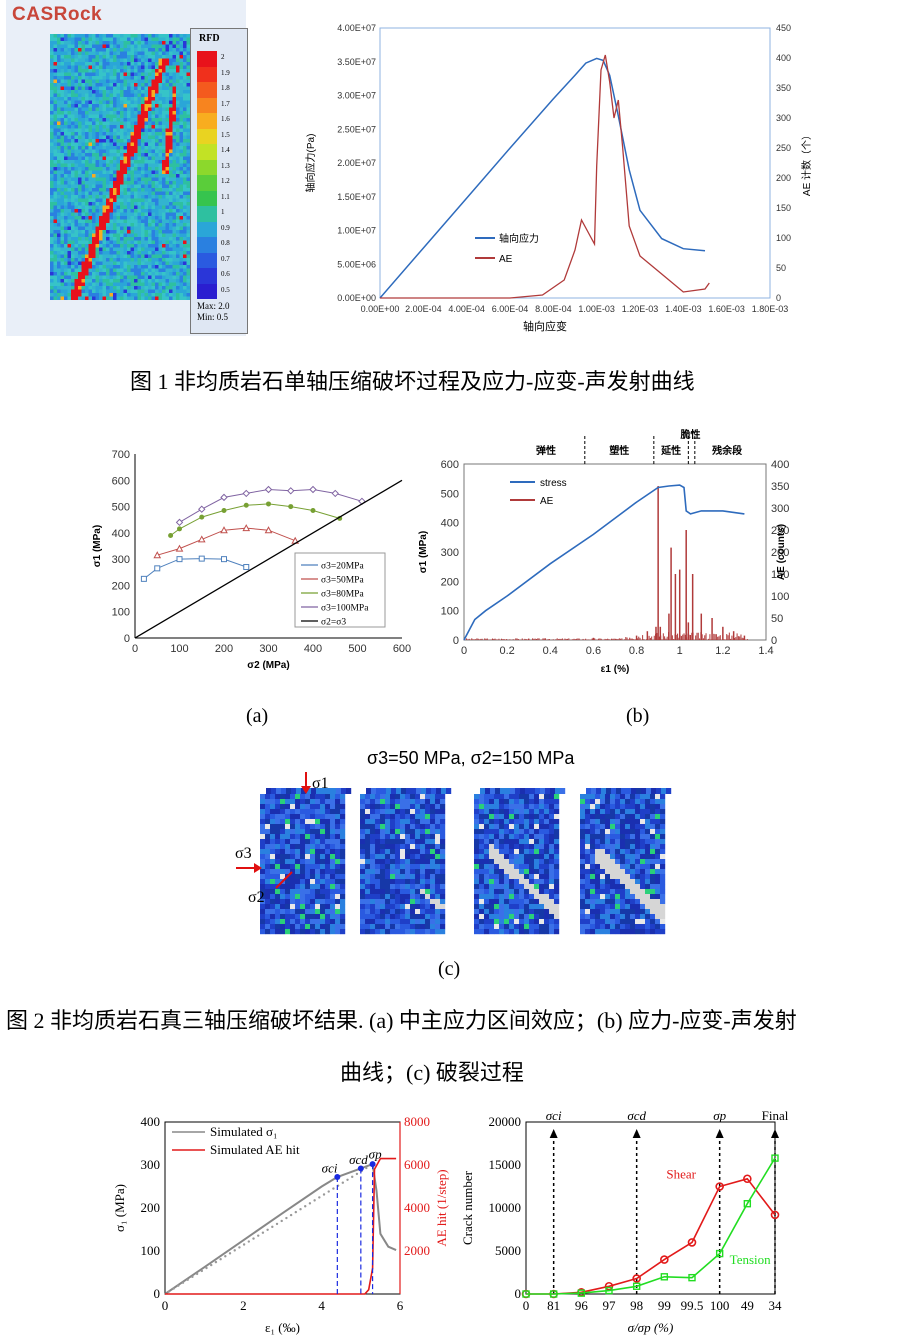 Image resolution: width=900 pixels, height=1343 pixels. Describe the element at coordinates (550, 651) in the screenshot. I see `x-tick-label: 0.4` at that location.